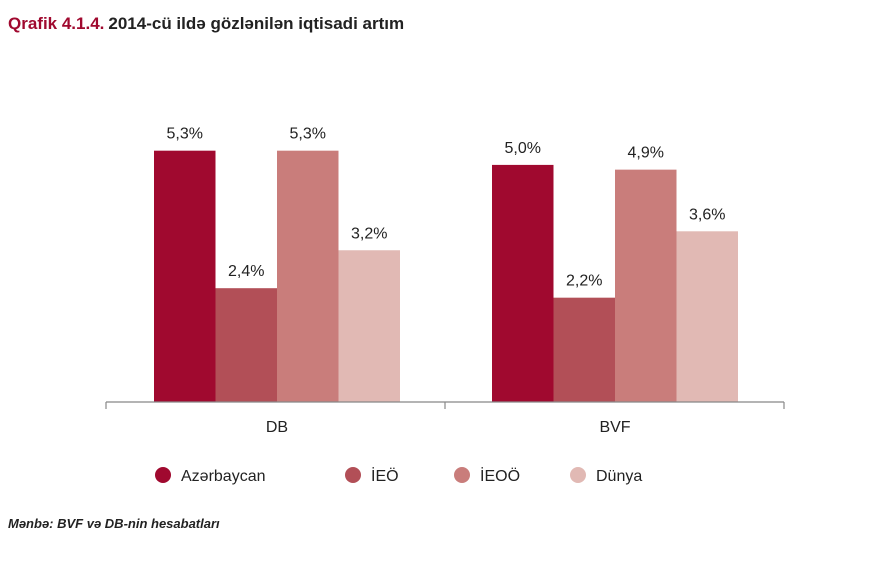 This screenshot has width=890, height=565. I want to click on legend-label-2: İEÖ, so click(385, 475).